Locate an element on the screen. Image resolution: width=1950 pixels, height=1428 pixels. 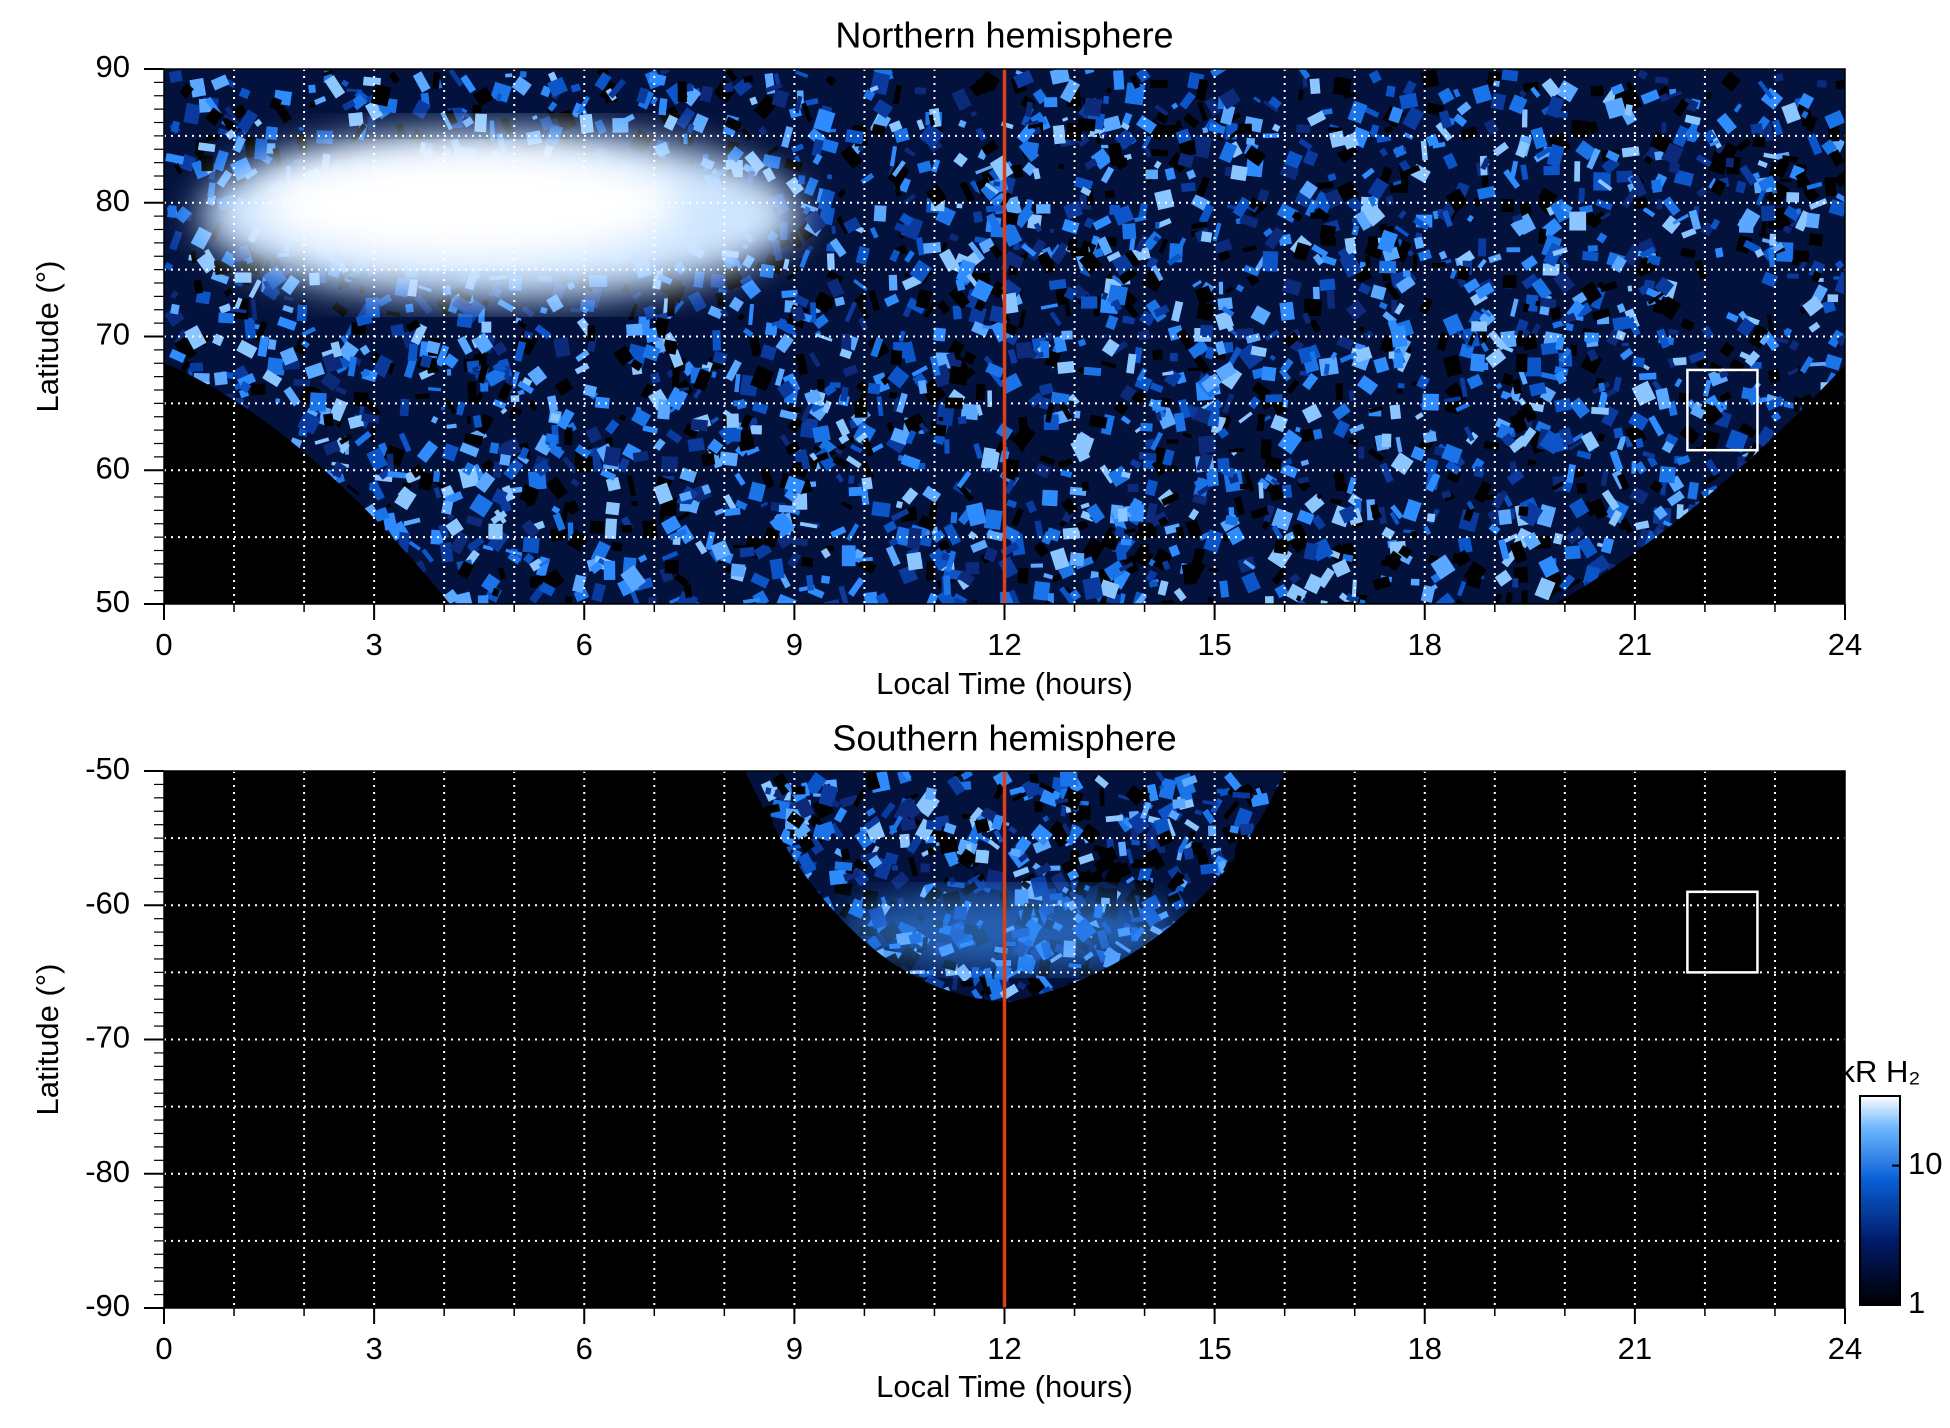
colorbar-label: kR H₂ is located at coordinates (1880, 1071).